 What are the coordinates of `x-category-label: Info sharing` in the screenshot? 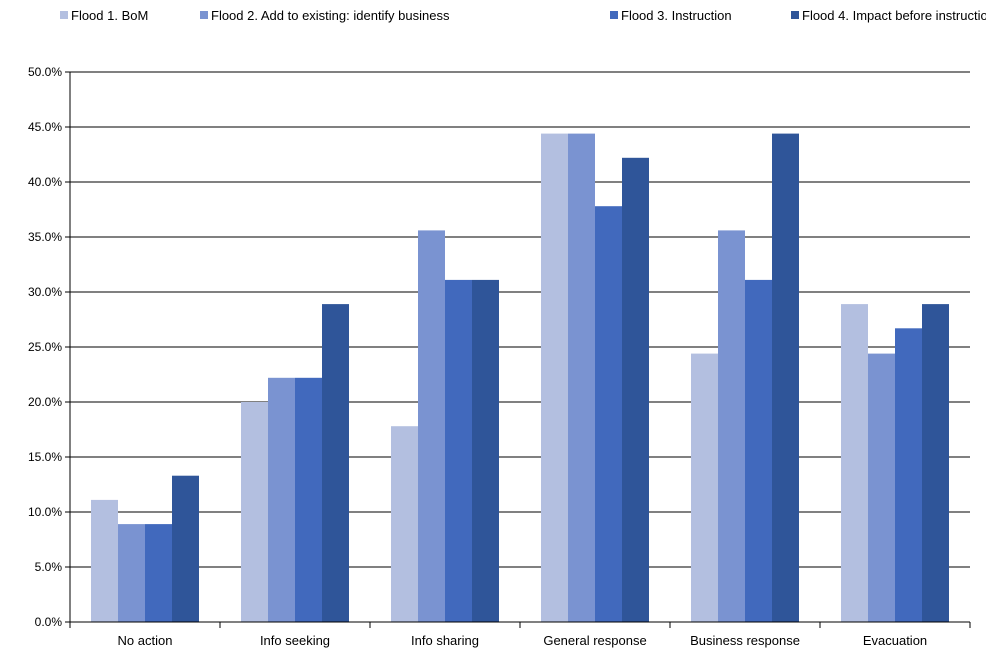 It's located at (445, 640).